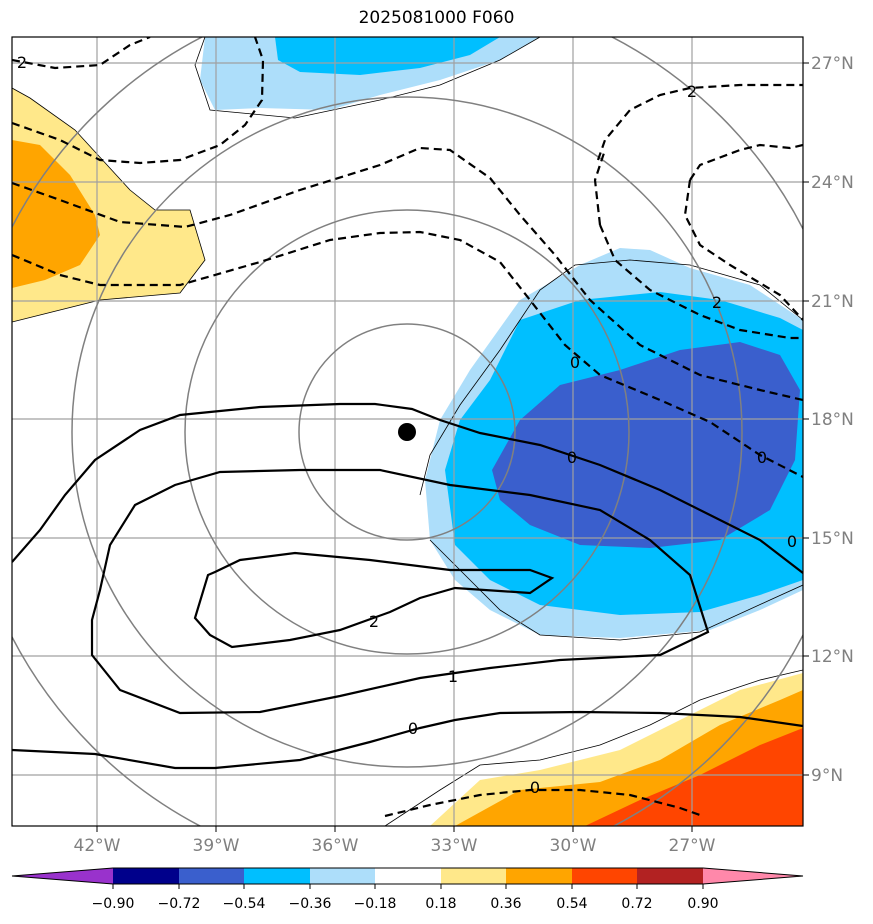 Image resolution: width=873 pixels, height=924 pixels. Describe the element at coordinates (436, 18) in the screenshot. I see `map-title: 2025081000 F060` at that location.